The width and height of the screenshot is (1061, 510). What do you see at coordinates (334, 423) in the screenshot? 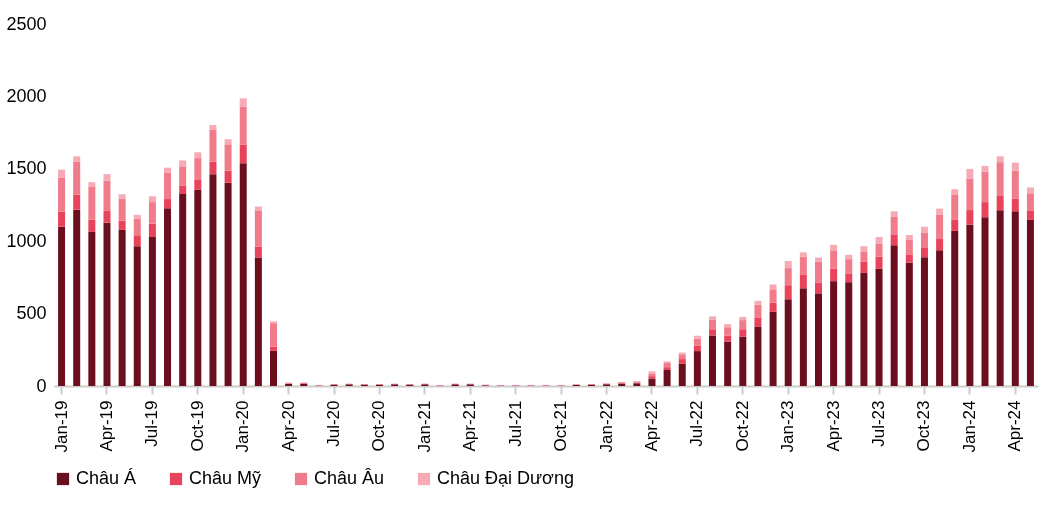
I see `x-tick-label: Jul-20` at bounding box center [334, 423].